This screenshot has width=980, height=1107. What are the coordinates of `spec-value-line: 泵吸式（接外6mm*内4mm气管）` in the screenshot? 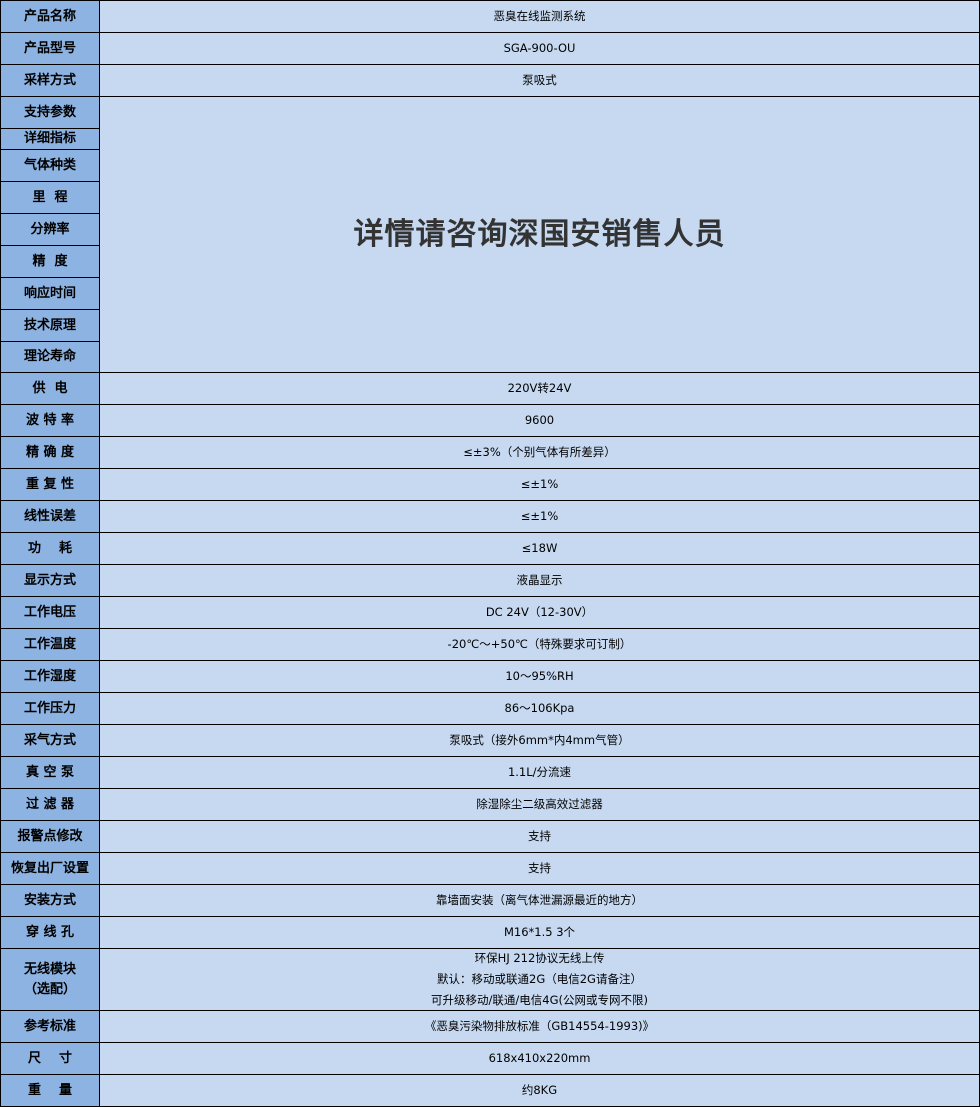 It's located at (539, 740).